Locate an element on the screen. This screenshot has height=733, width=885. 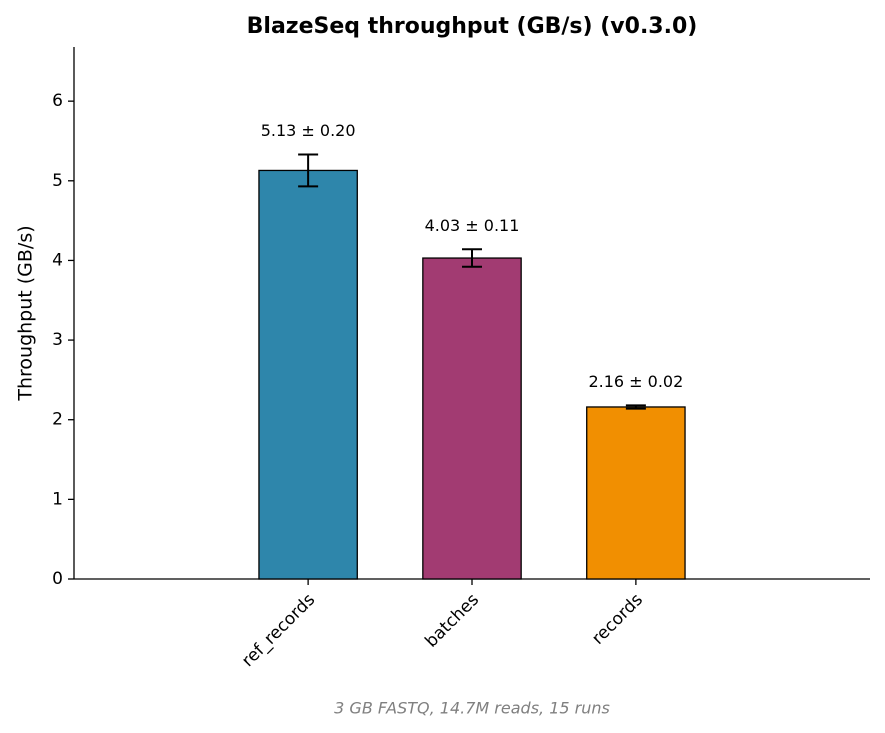
y-tick-label: 1 is located at coordinates (57, 499).